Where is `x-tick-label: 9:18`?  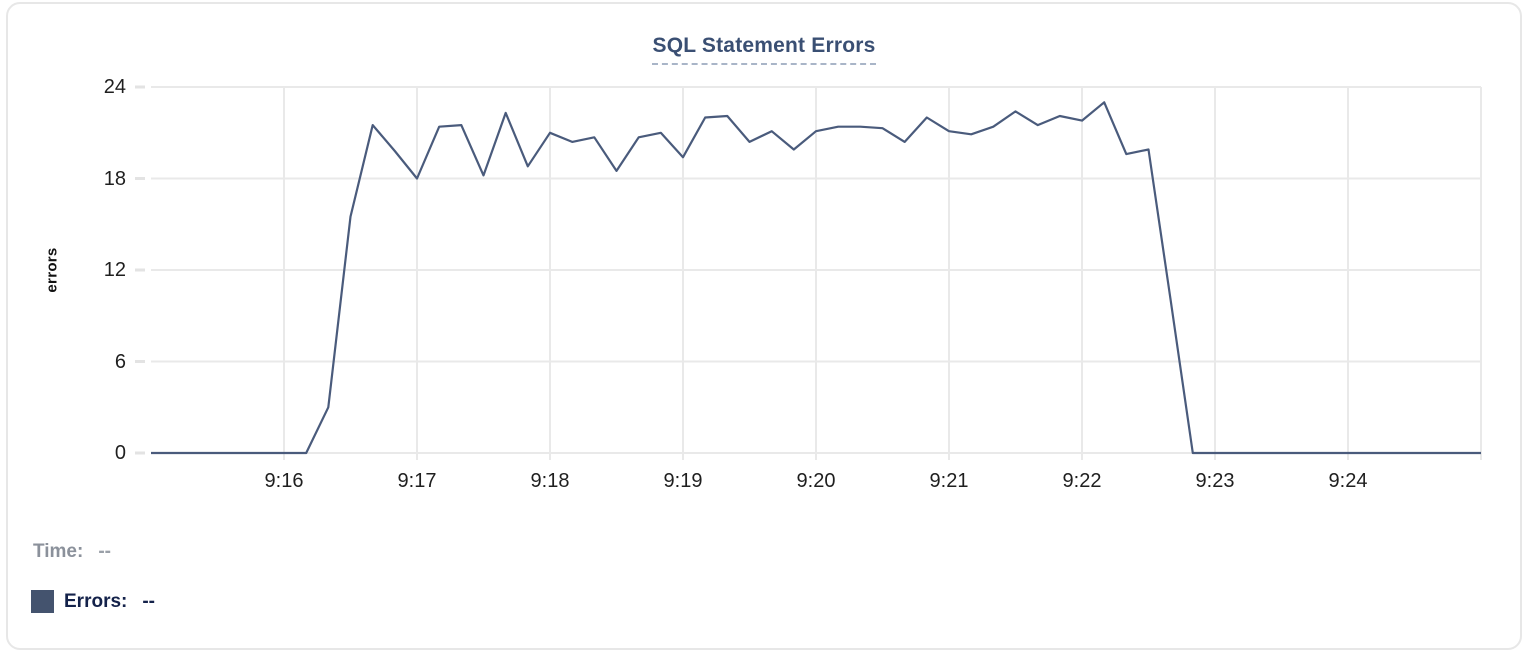
x-tick-label: 9:18 is located at coordinates (550, 481).